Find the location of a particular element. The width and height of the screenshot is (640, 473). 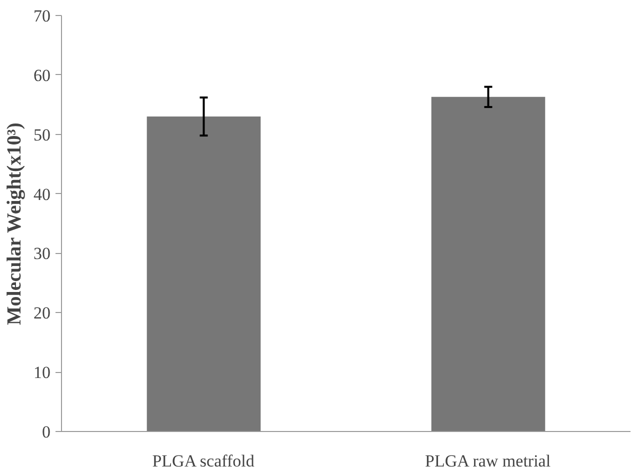

y-tick-label: 0 is located at coordinates (46, 432).